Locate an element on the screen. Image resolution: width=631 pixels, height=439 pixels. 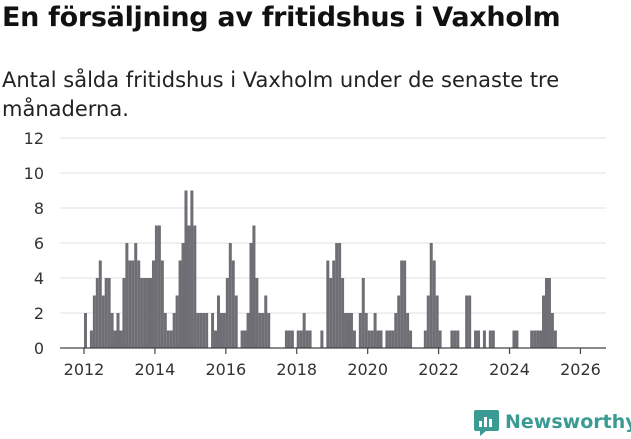
data-labels: 1 is located at coordinates (585, 2).